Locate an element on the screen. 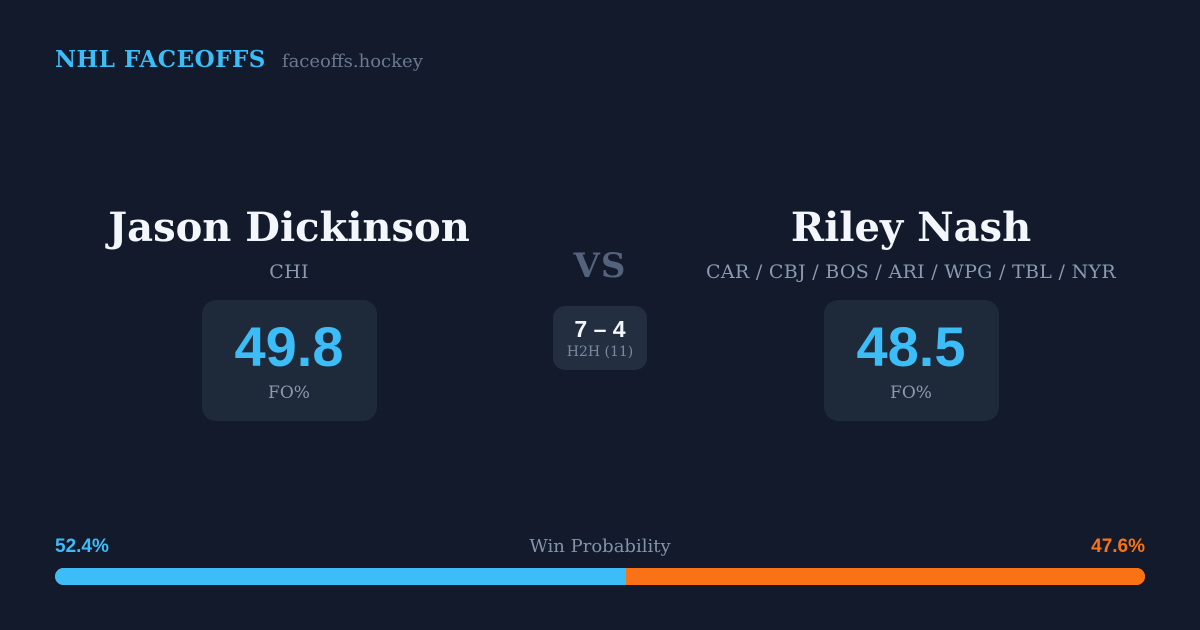 The image size is (1200, 630). win-probability-right-percentage: 47.6% is located at coordinates (1118, 546).